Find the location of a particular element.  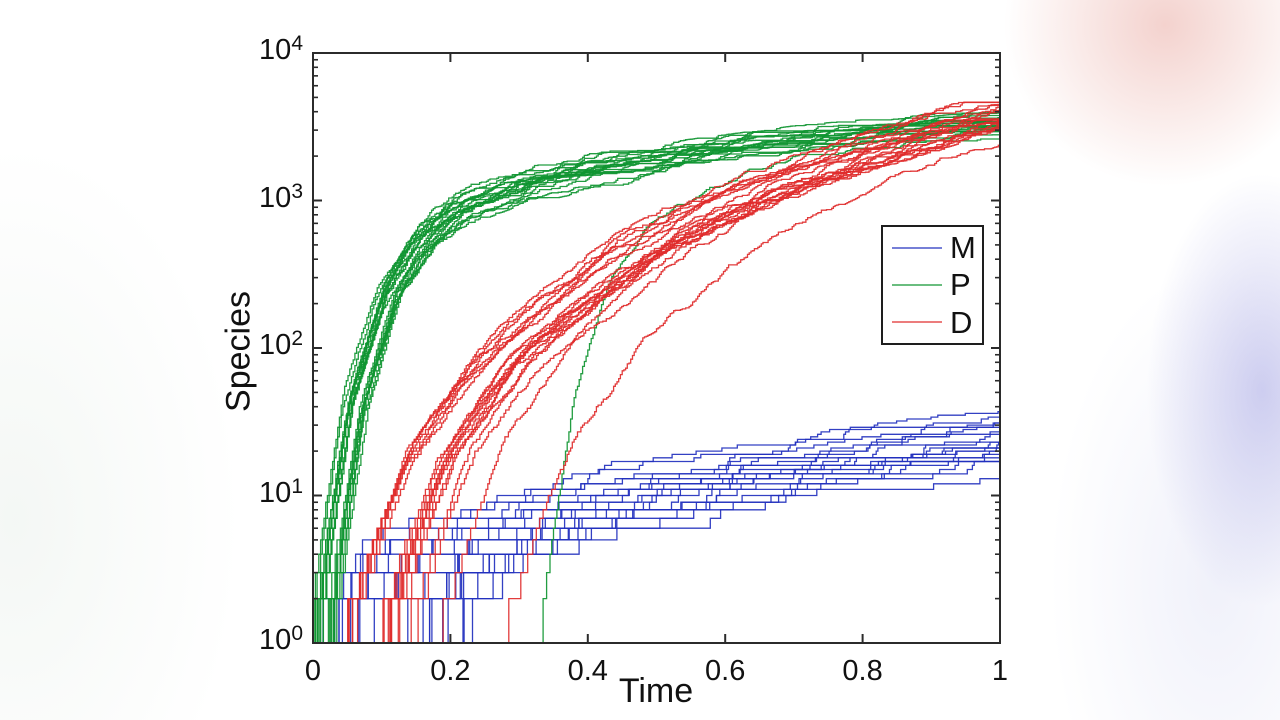

y-tick-exponent: 1 is located at coordinates (297, 486).